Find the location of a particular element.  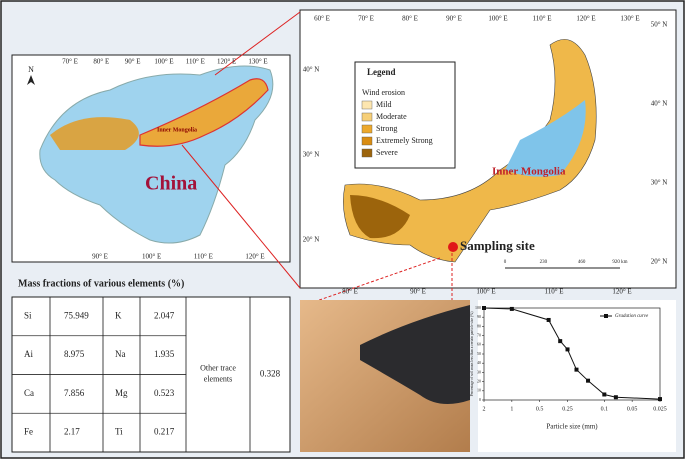

table-cell-text: Ti is located at coordinates (119, 432).